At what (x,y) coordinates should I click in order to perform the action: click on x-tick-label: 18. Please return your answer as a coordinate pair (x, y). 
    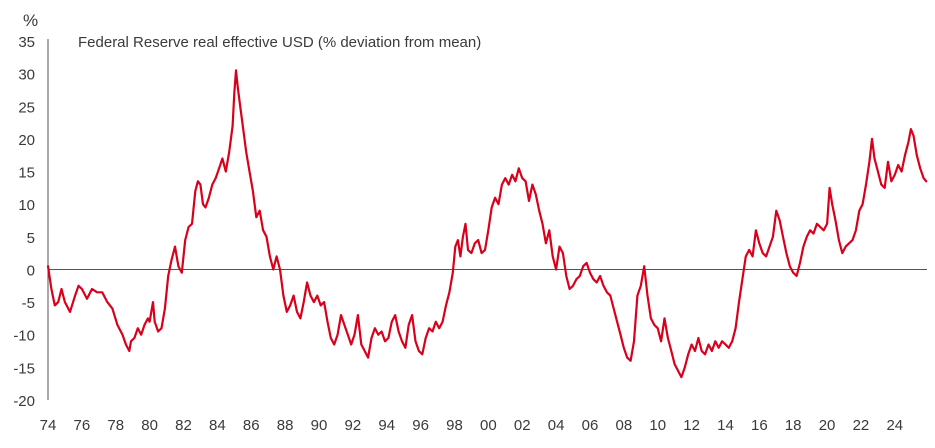
    Looking at the image, I should click on (793, 425).